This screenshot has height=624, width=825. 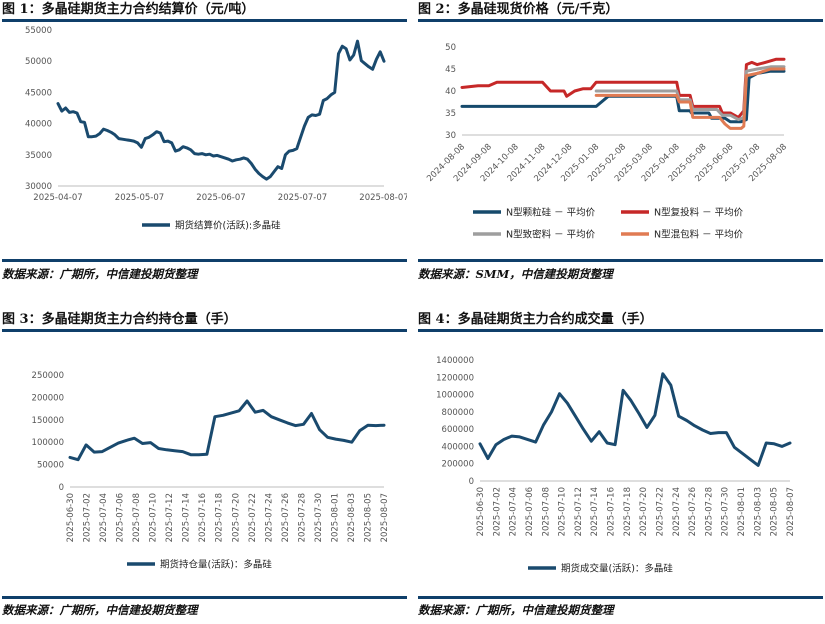 I want to click on y-tick-label: 35, so click(x=450, y=114).